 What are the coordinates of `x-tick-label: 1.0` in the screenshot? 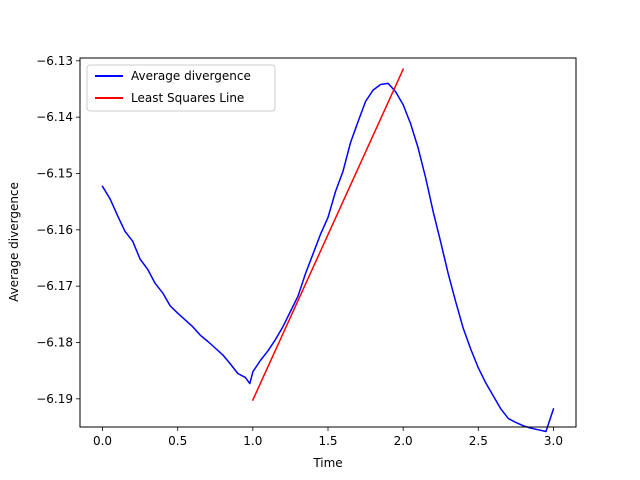 It's located at (252, 441).